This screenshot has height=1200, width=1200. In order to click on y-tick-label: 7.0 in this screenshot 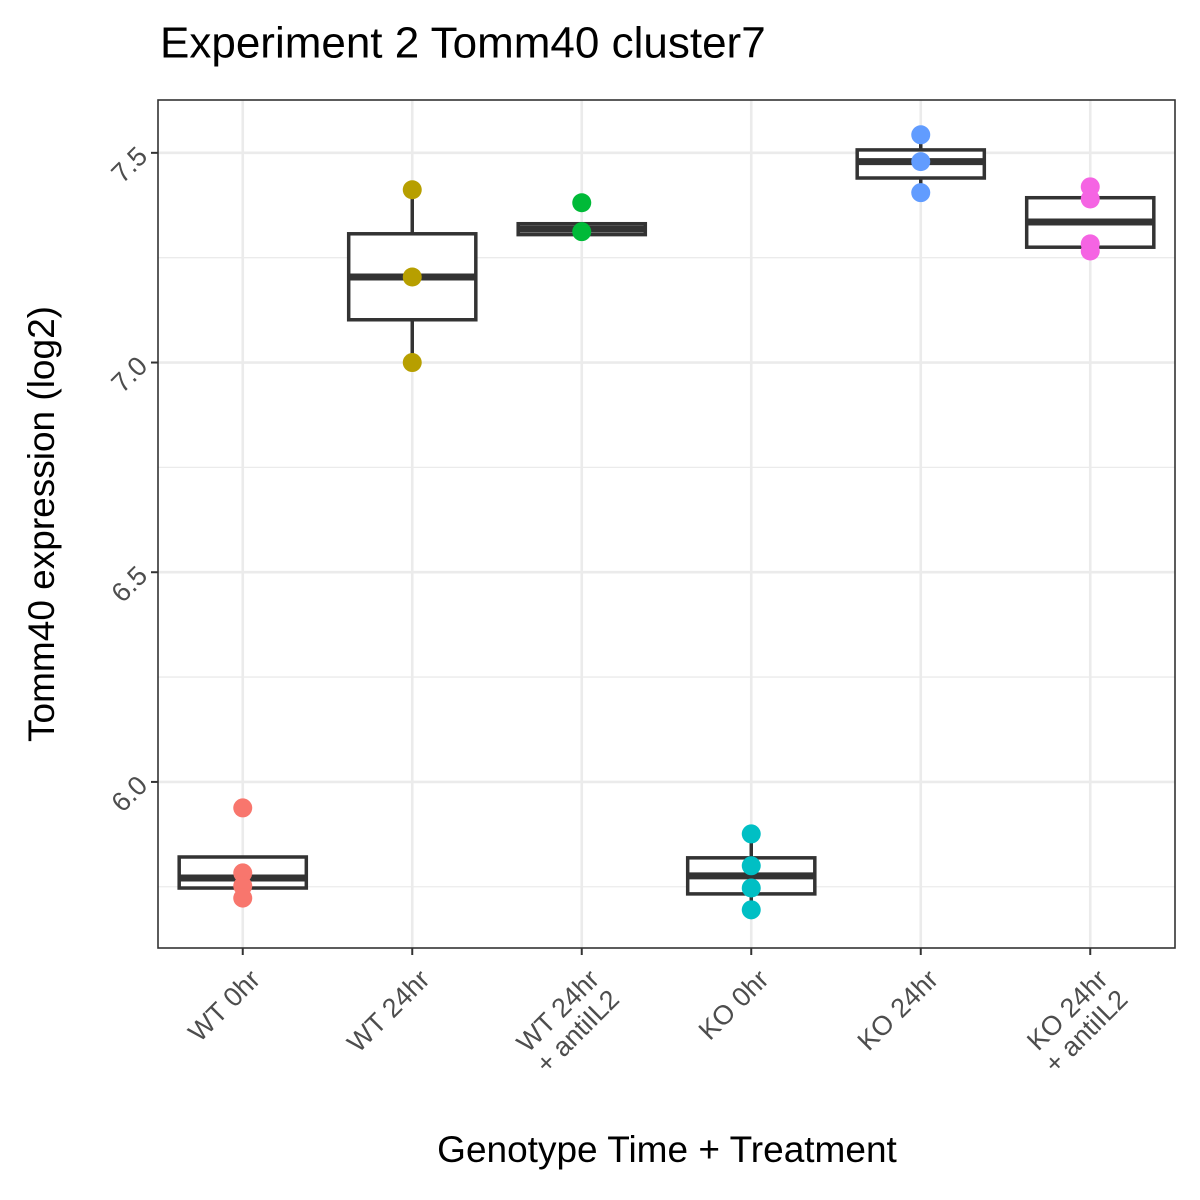, I will do `click(130, 375)`.